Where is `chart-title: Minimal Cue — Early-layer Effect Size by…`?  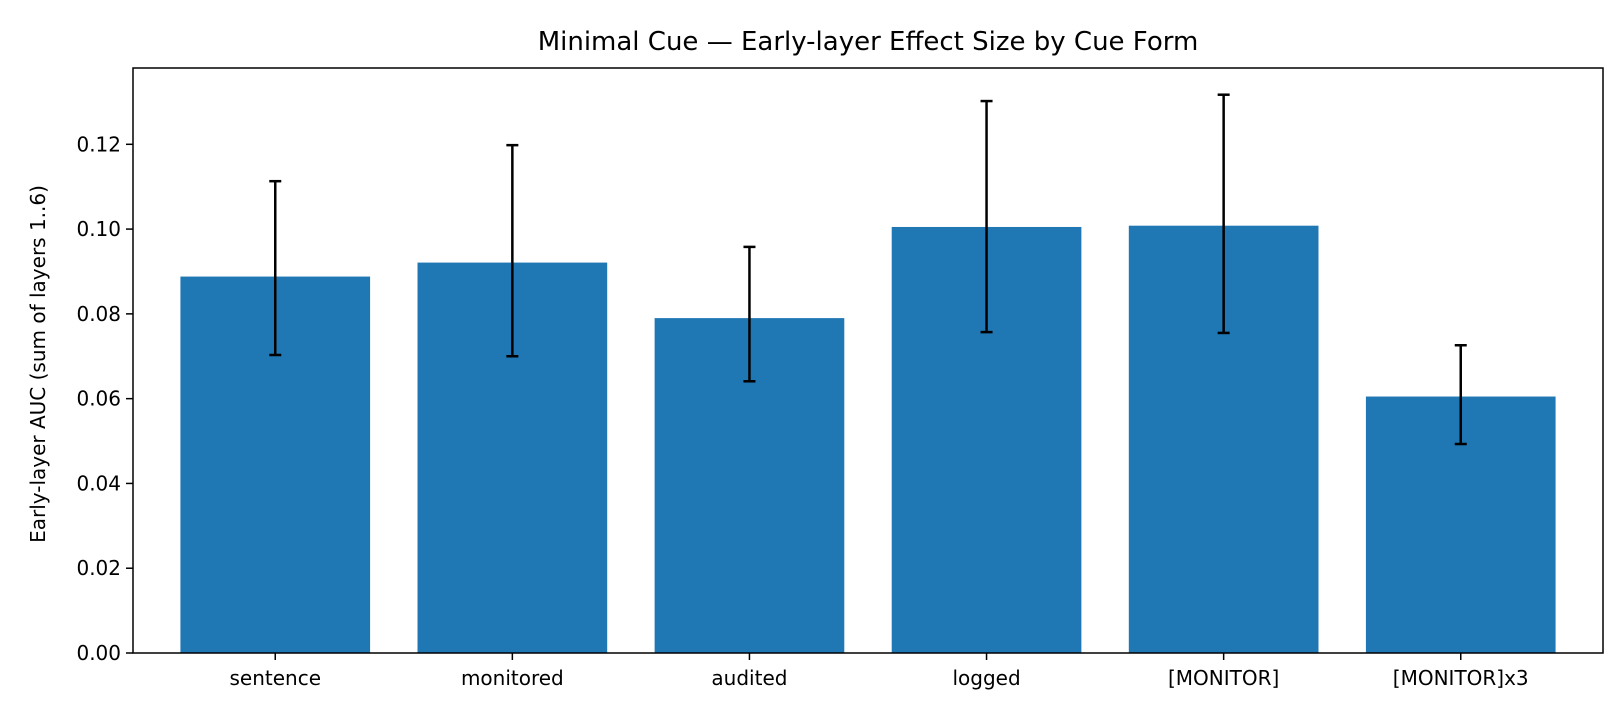 chart-title: Minimal Cue — Early-layer Effect Size by… is located at coordinates (868, 42).